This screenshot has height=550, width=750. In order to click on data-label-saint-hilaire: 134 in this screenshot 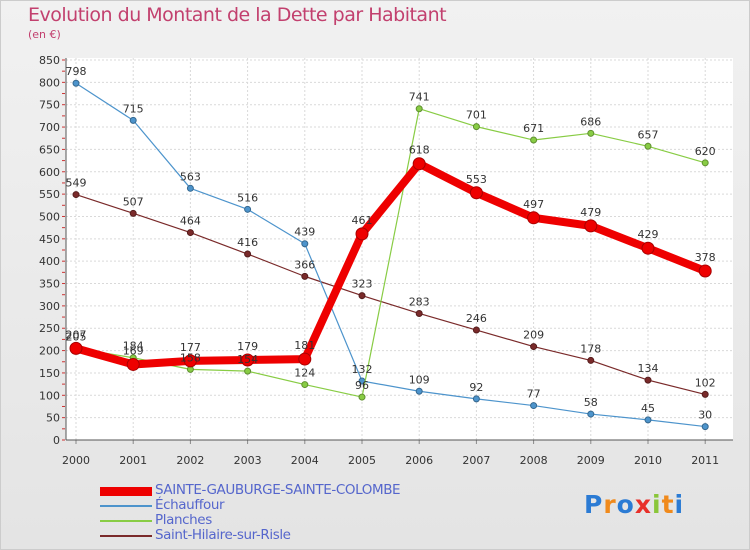, I will do `click(648, 368)`.